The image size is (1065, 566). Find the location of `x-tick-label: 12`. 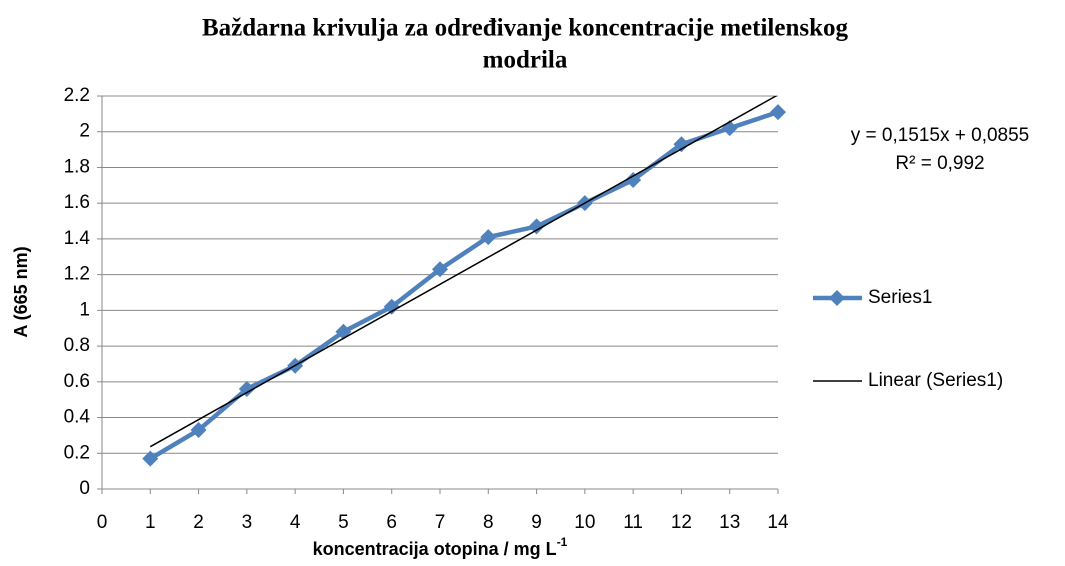

x-tick-label: 12 is located at coordinates (681, 522).